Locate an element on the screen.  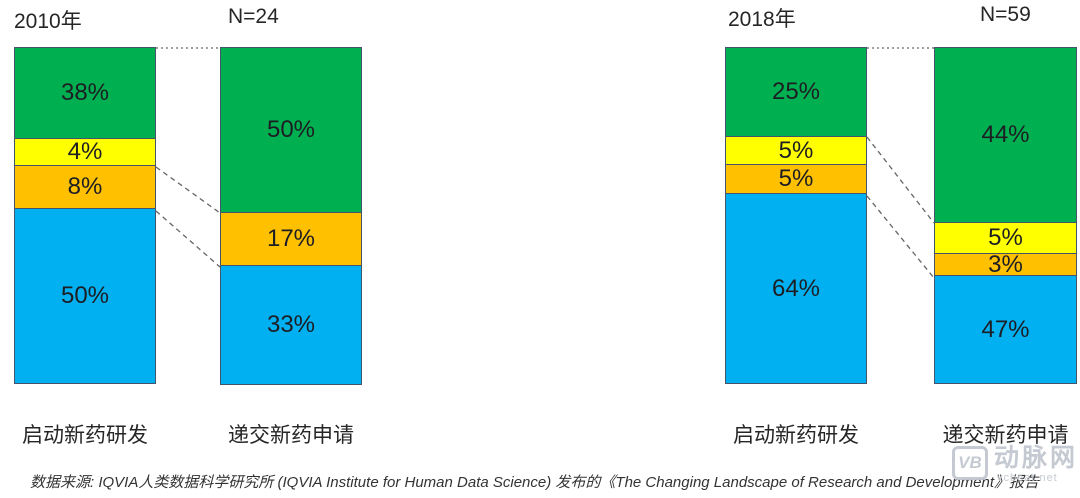
segment-value-label: 17% is located at coordinates (291, 238).